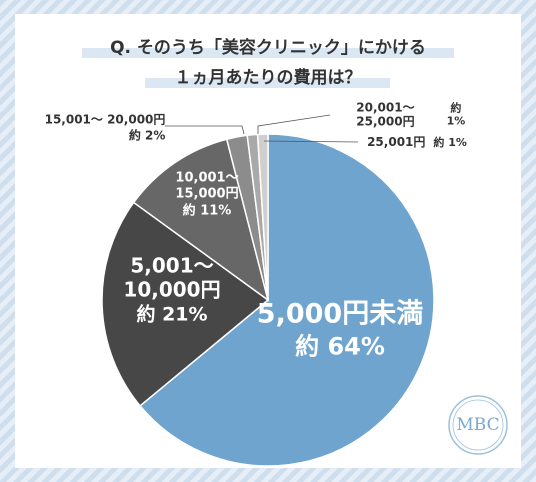 The image size is (536, 482). I want to click on category-label: 5,000円未満, so click(340, 314).